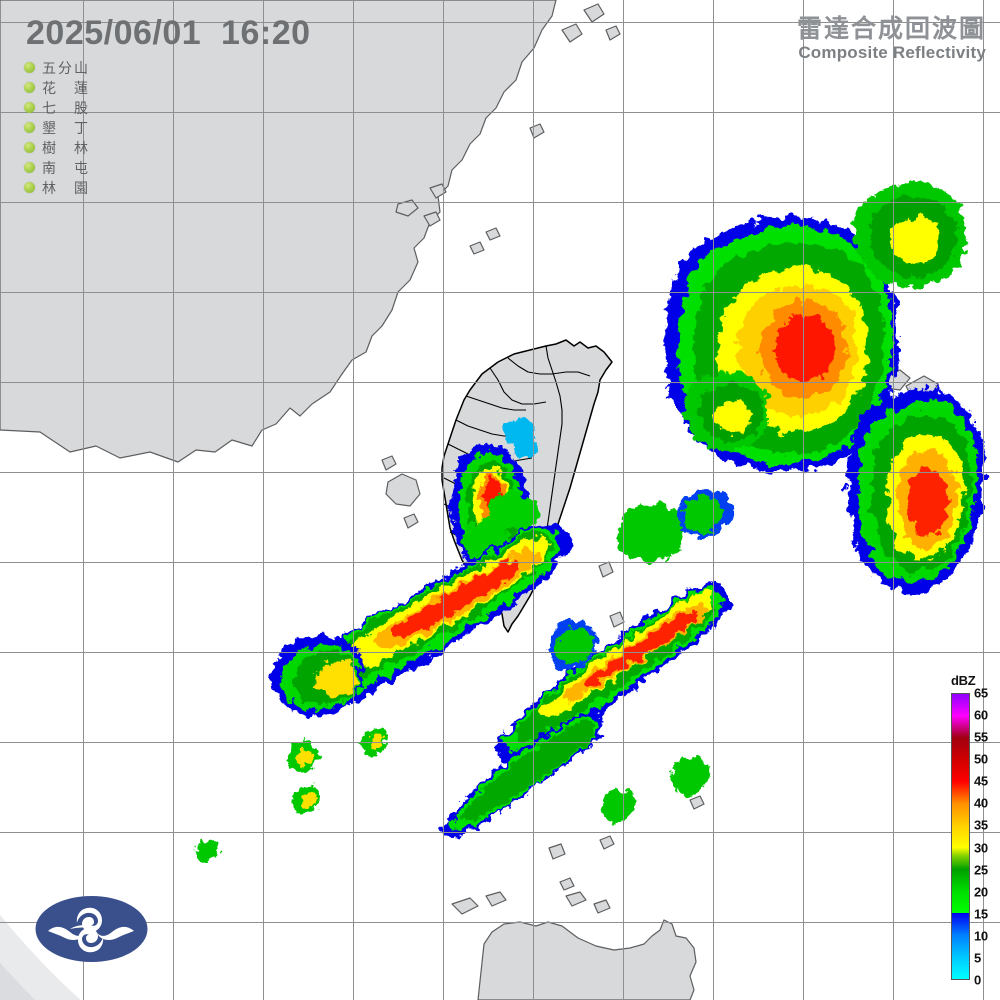 This screenshot has width=1000, height=1000. What do you see at coordinates (892, 53) in the screenshot?
I see `page-title-en: Composite Reflectivity` at bounding box center [892, 53].